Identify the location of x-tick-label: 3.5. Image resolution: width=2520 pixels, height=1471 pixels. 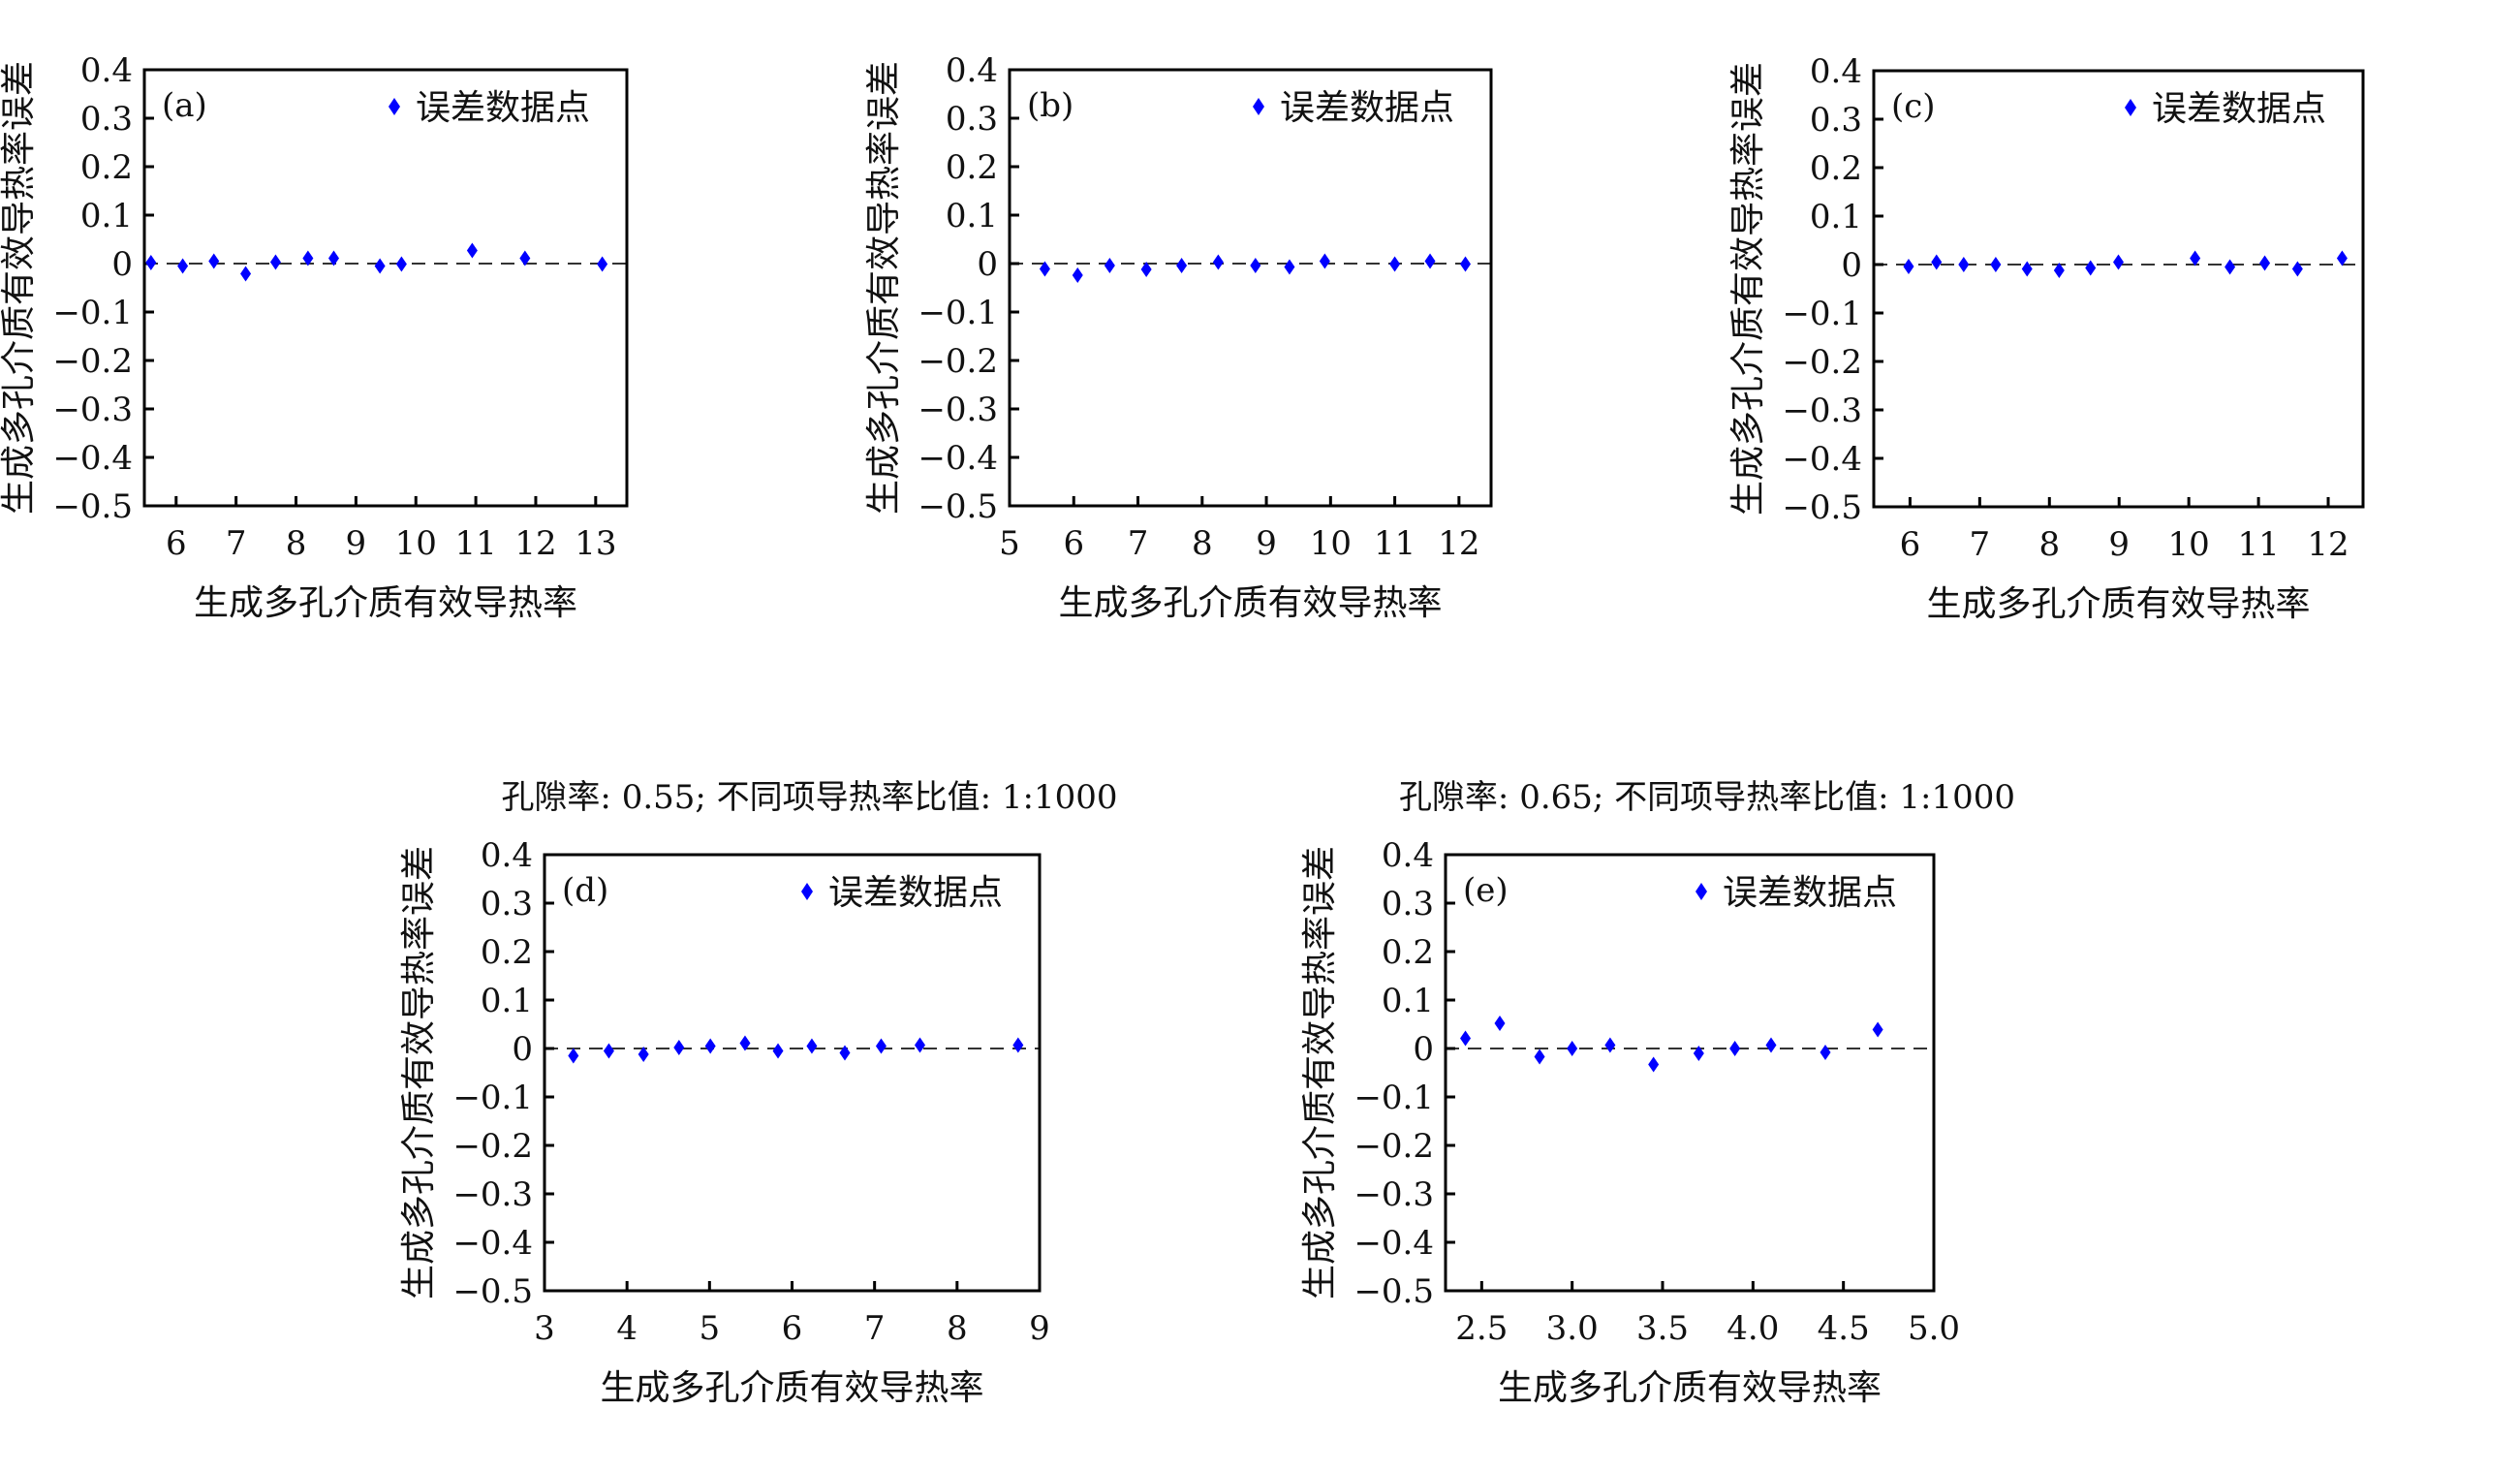
(1663, 1328).